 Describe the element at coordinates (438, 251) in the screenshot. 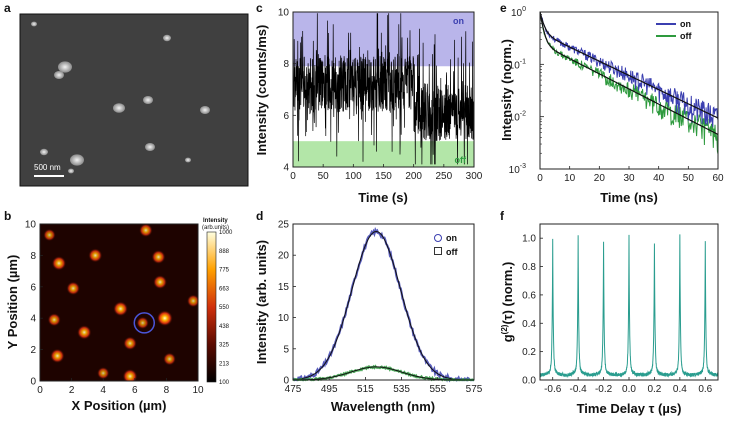

I see `legend-off-marker` at that location.